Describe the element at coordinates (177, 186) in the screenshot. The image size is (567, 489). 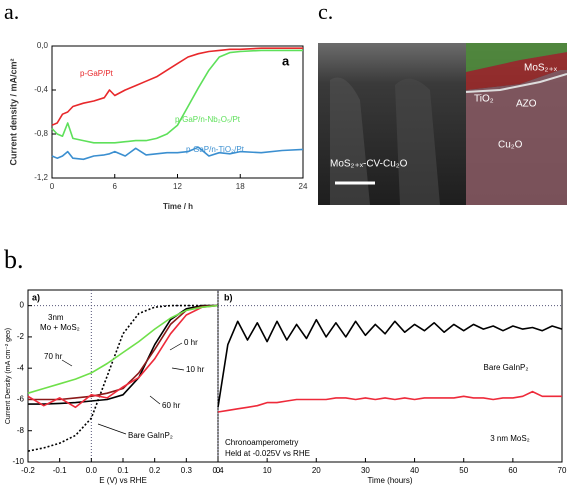
I see `x-tick-label: 12` at that location.